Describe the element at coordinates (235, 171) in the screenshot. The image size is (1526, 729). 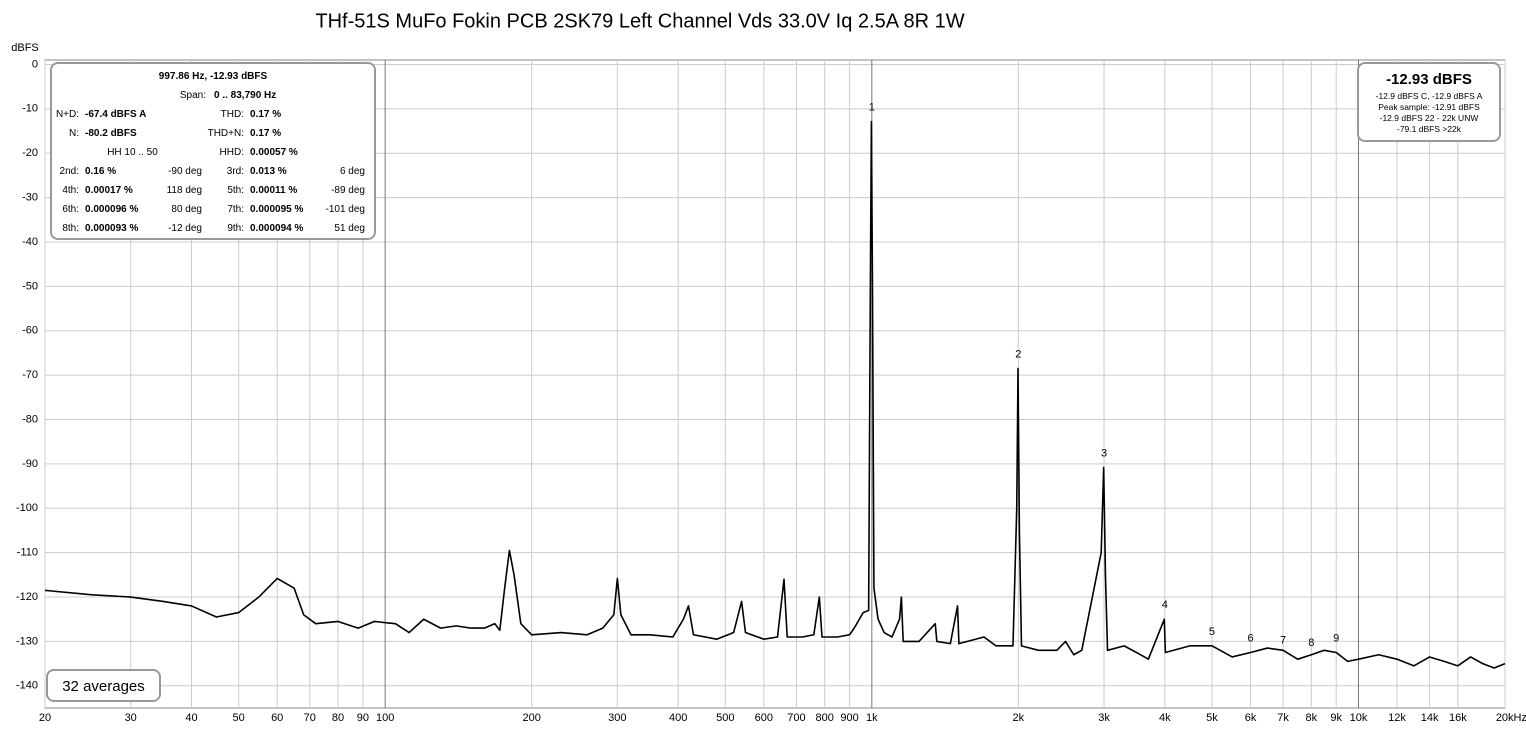
I see `stat-label: 3rd:` at that location.